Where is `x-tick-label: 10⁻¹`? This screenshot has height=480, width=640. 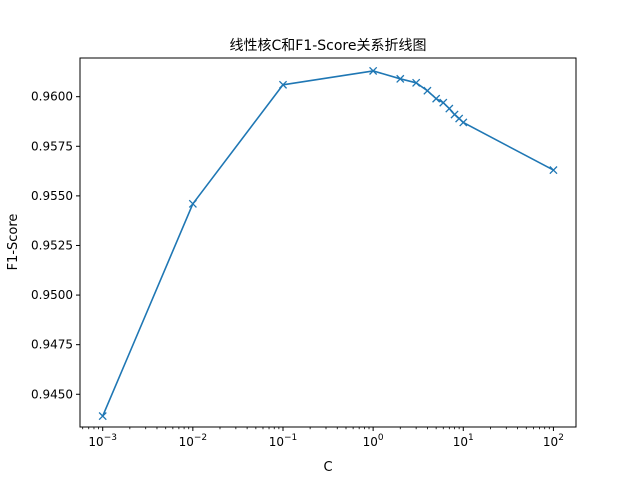 x-tick-label: 10⁻¹ is located at coordinates (283, 441).